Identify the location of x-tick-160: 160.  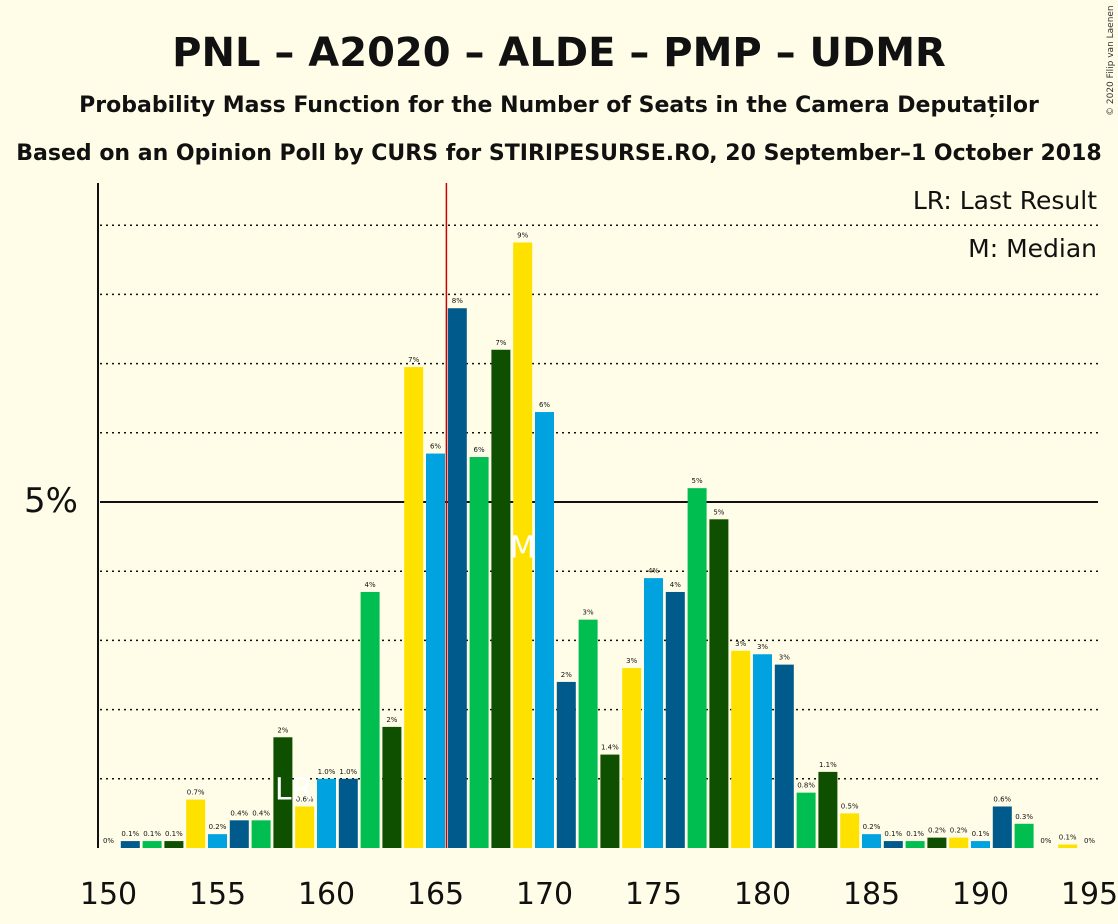
(326, 894).